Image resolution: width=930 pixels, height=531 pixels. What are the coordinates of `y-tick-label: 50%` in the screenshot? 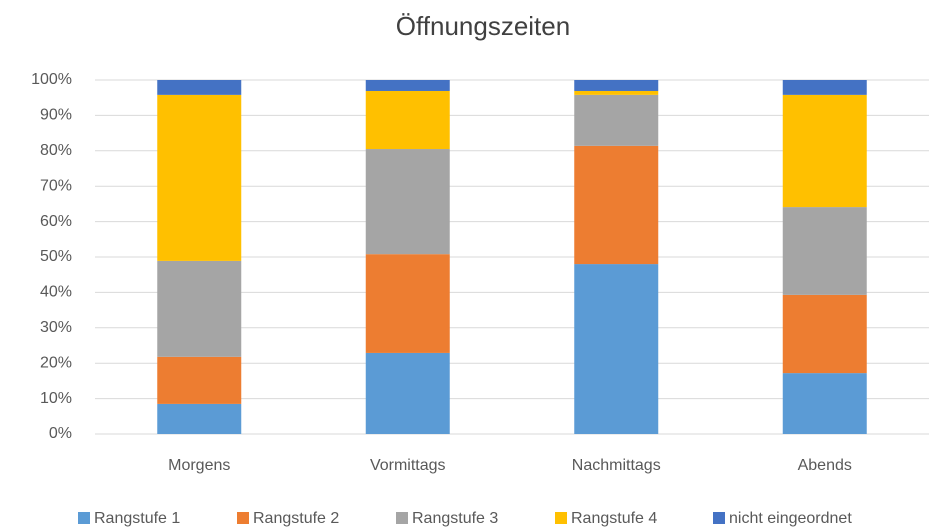 It's located at (56, 256).